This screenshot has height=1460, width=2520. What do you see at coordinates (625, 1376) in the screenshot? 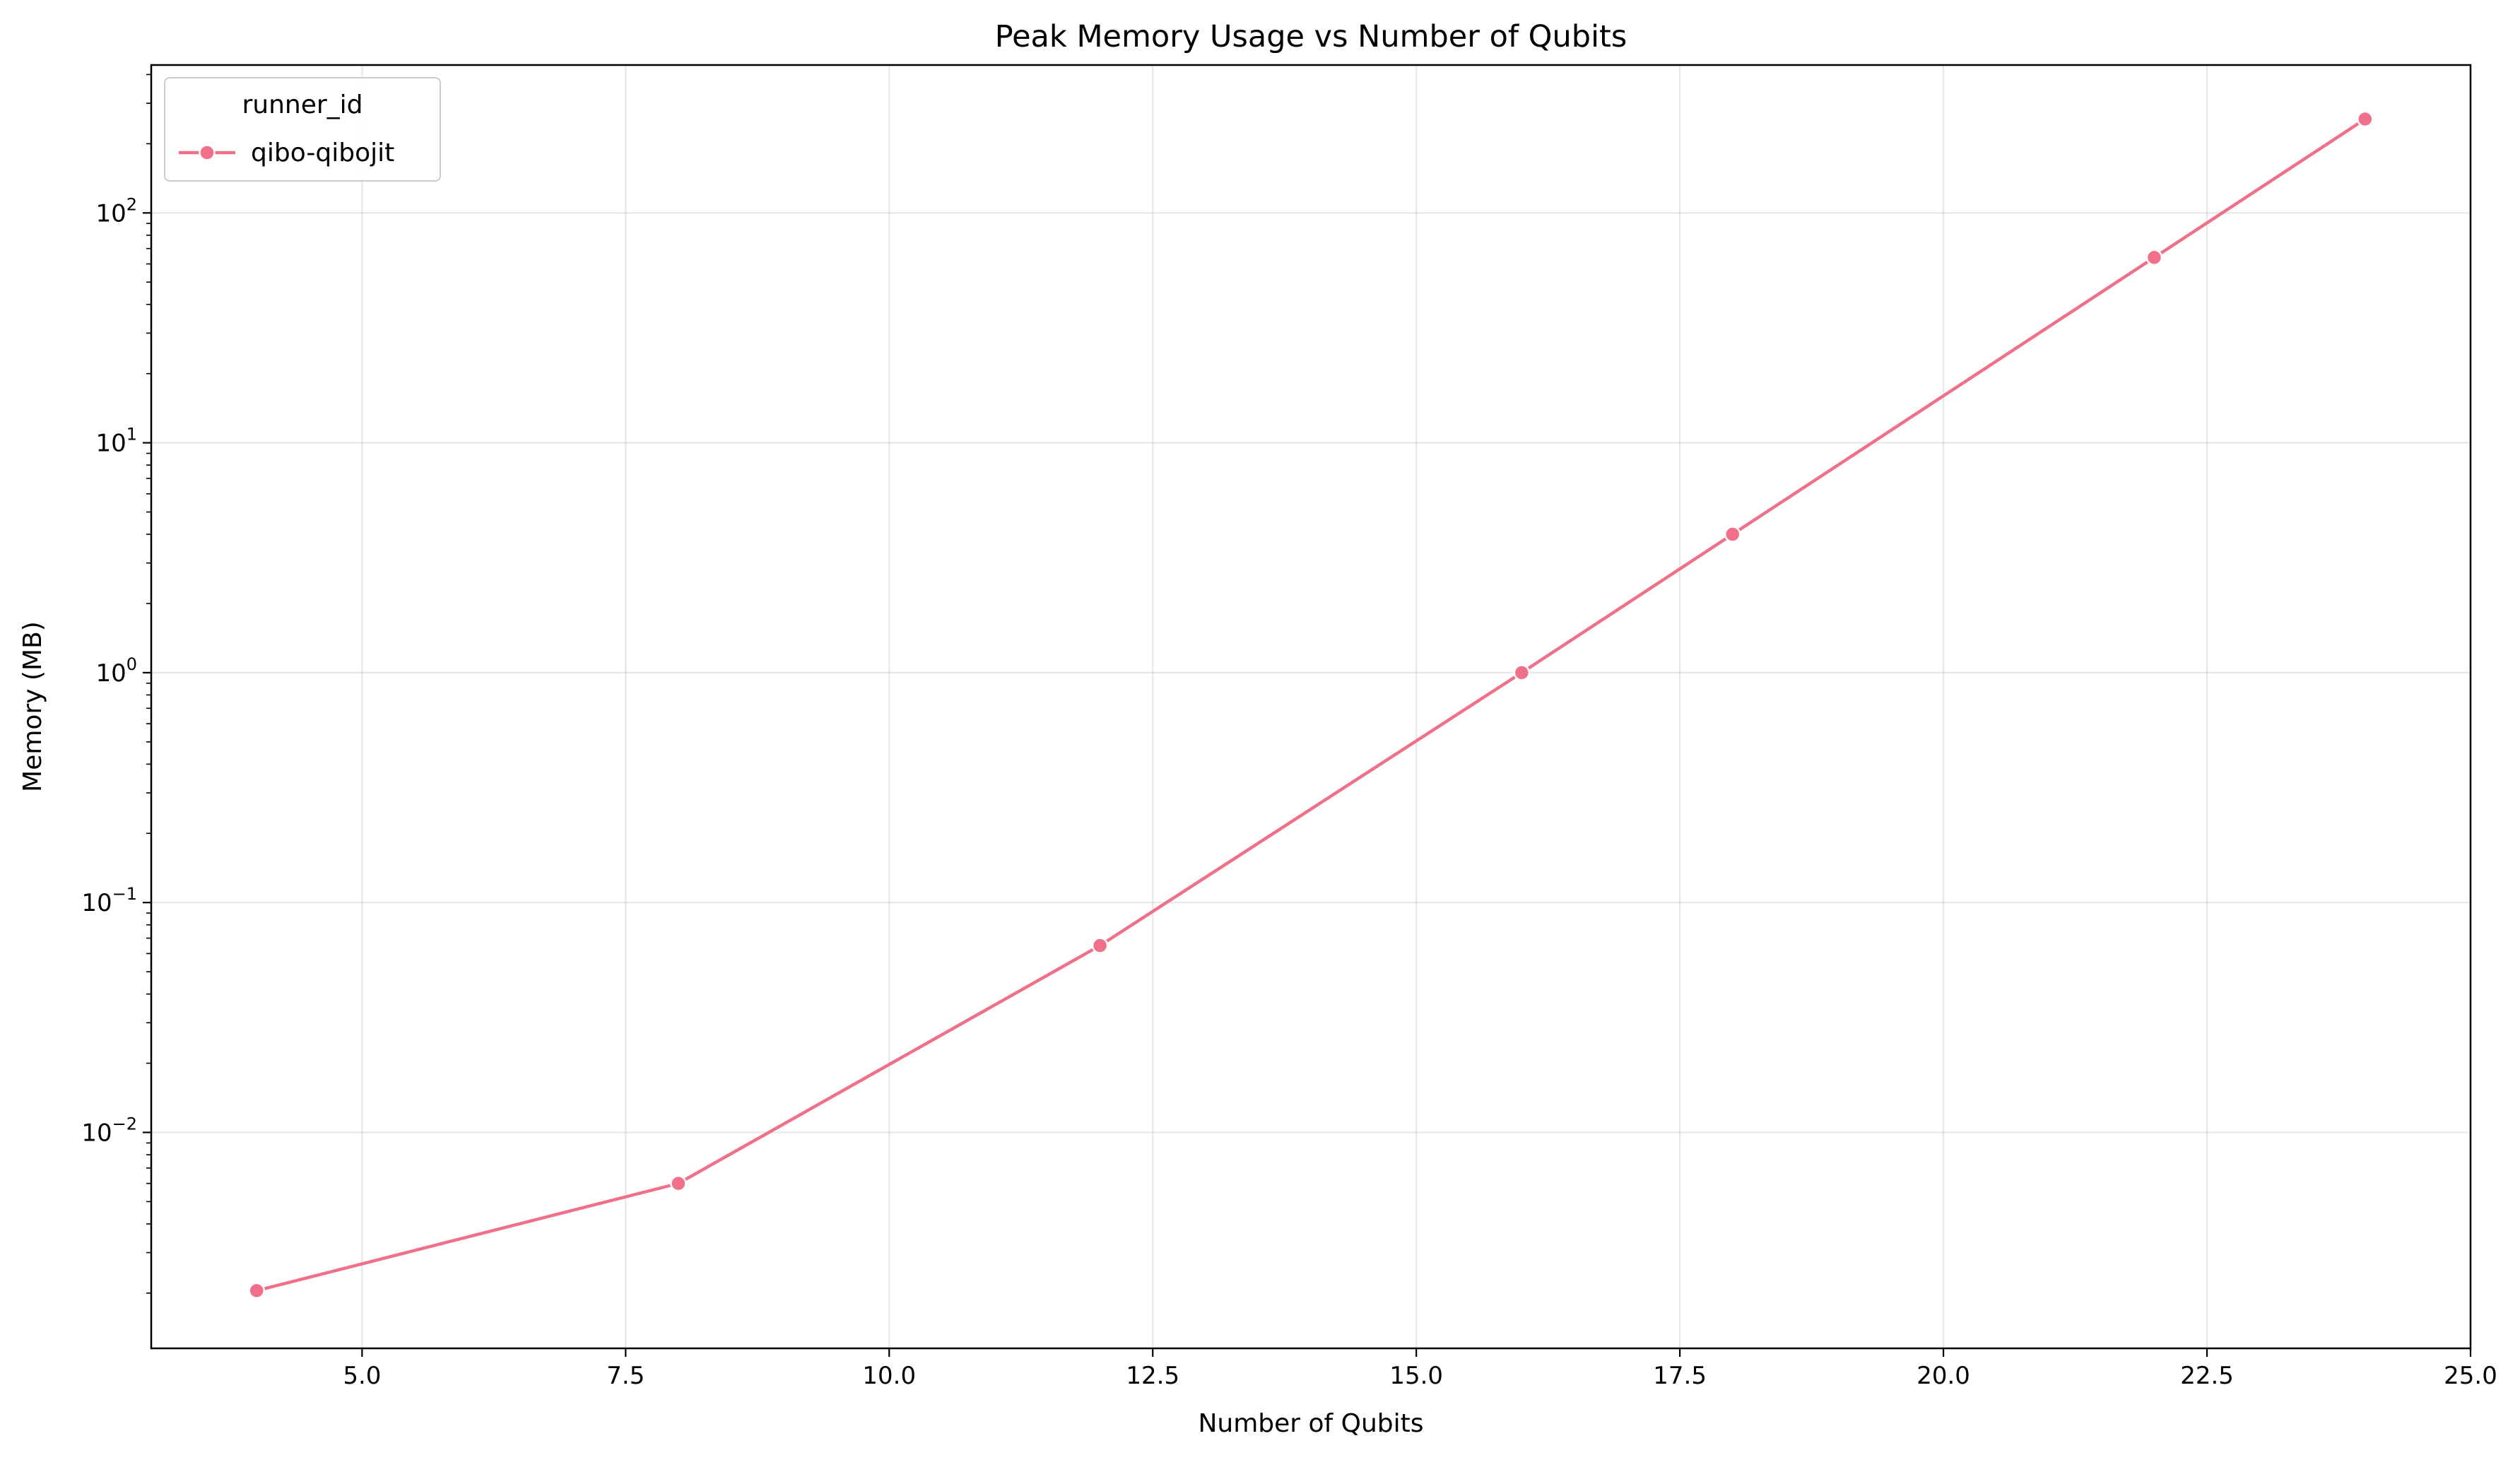
I see `x-tick-label: 7.5` at bounding box center [625, 1376].